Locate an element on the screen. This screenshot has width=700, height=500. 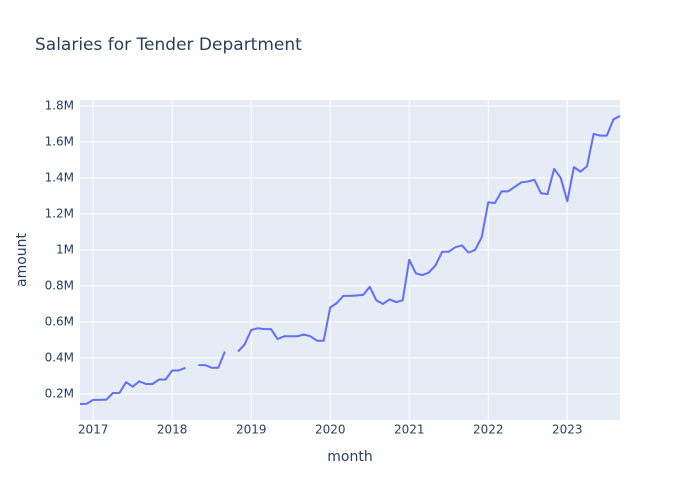
x-axis-title: month is located at coordinates (349, 457).